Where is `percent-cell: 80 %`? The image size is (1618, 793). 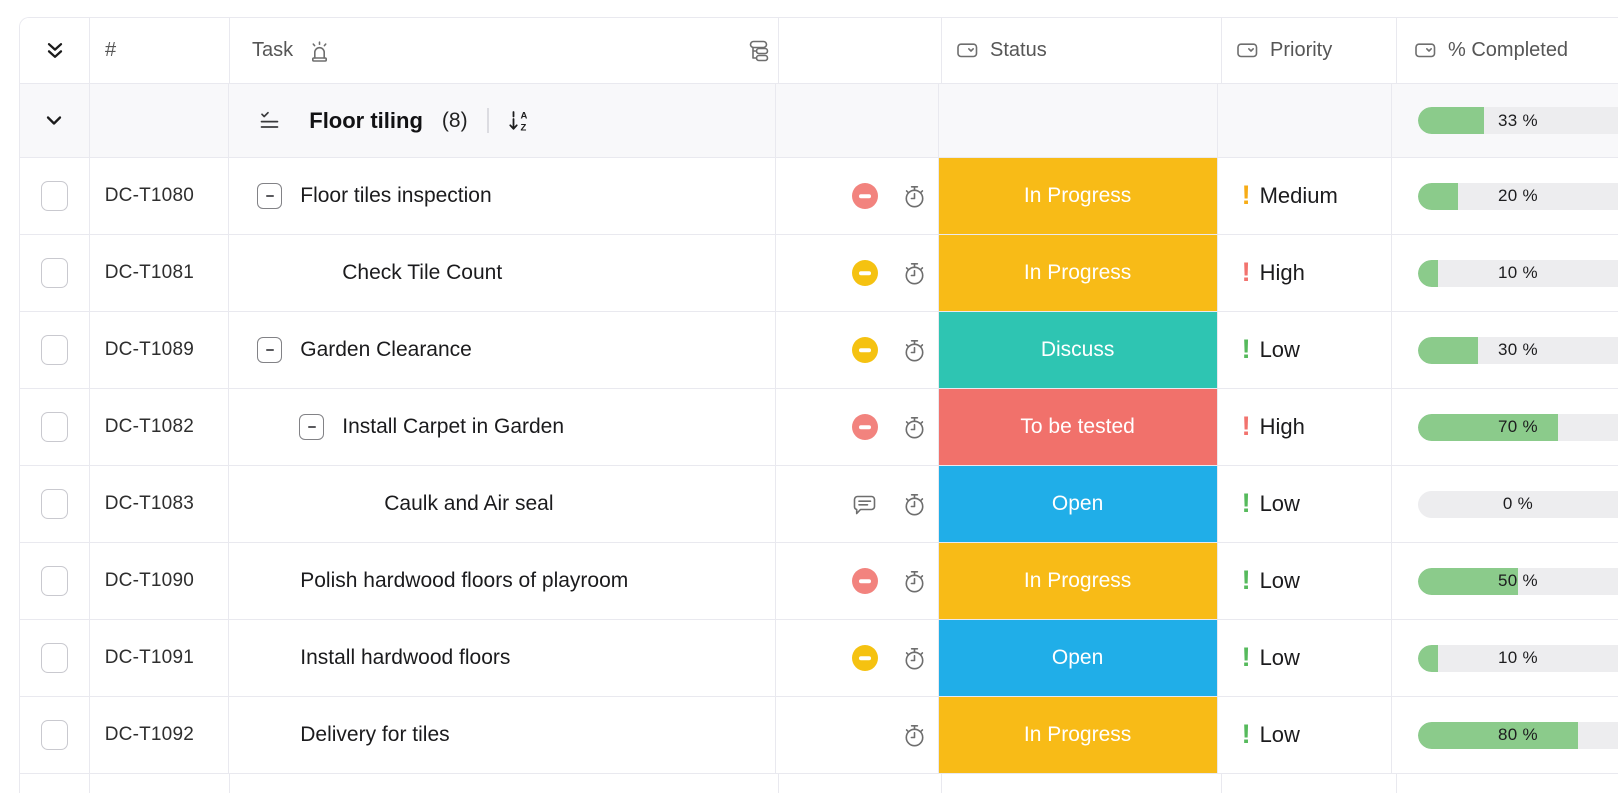
percent-cell: 80 % is located at coordinates (1505, 735).